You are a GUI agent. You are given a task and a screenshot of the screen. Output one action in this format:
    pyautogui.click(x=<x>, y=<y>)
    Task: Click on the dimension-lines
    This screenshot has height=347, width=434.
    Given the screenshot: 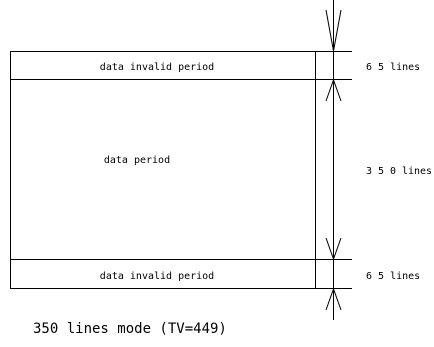 What is the action you would take?
    pyautogui.click(x=333, y=160)
    